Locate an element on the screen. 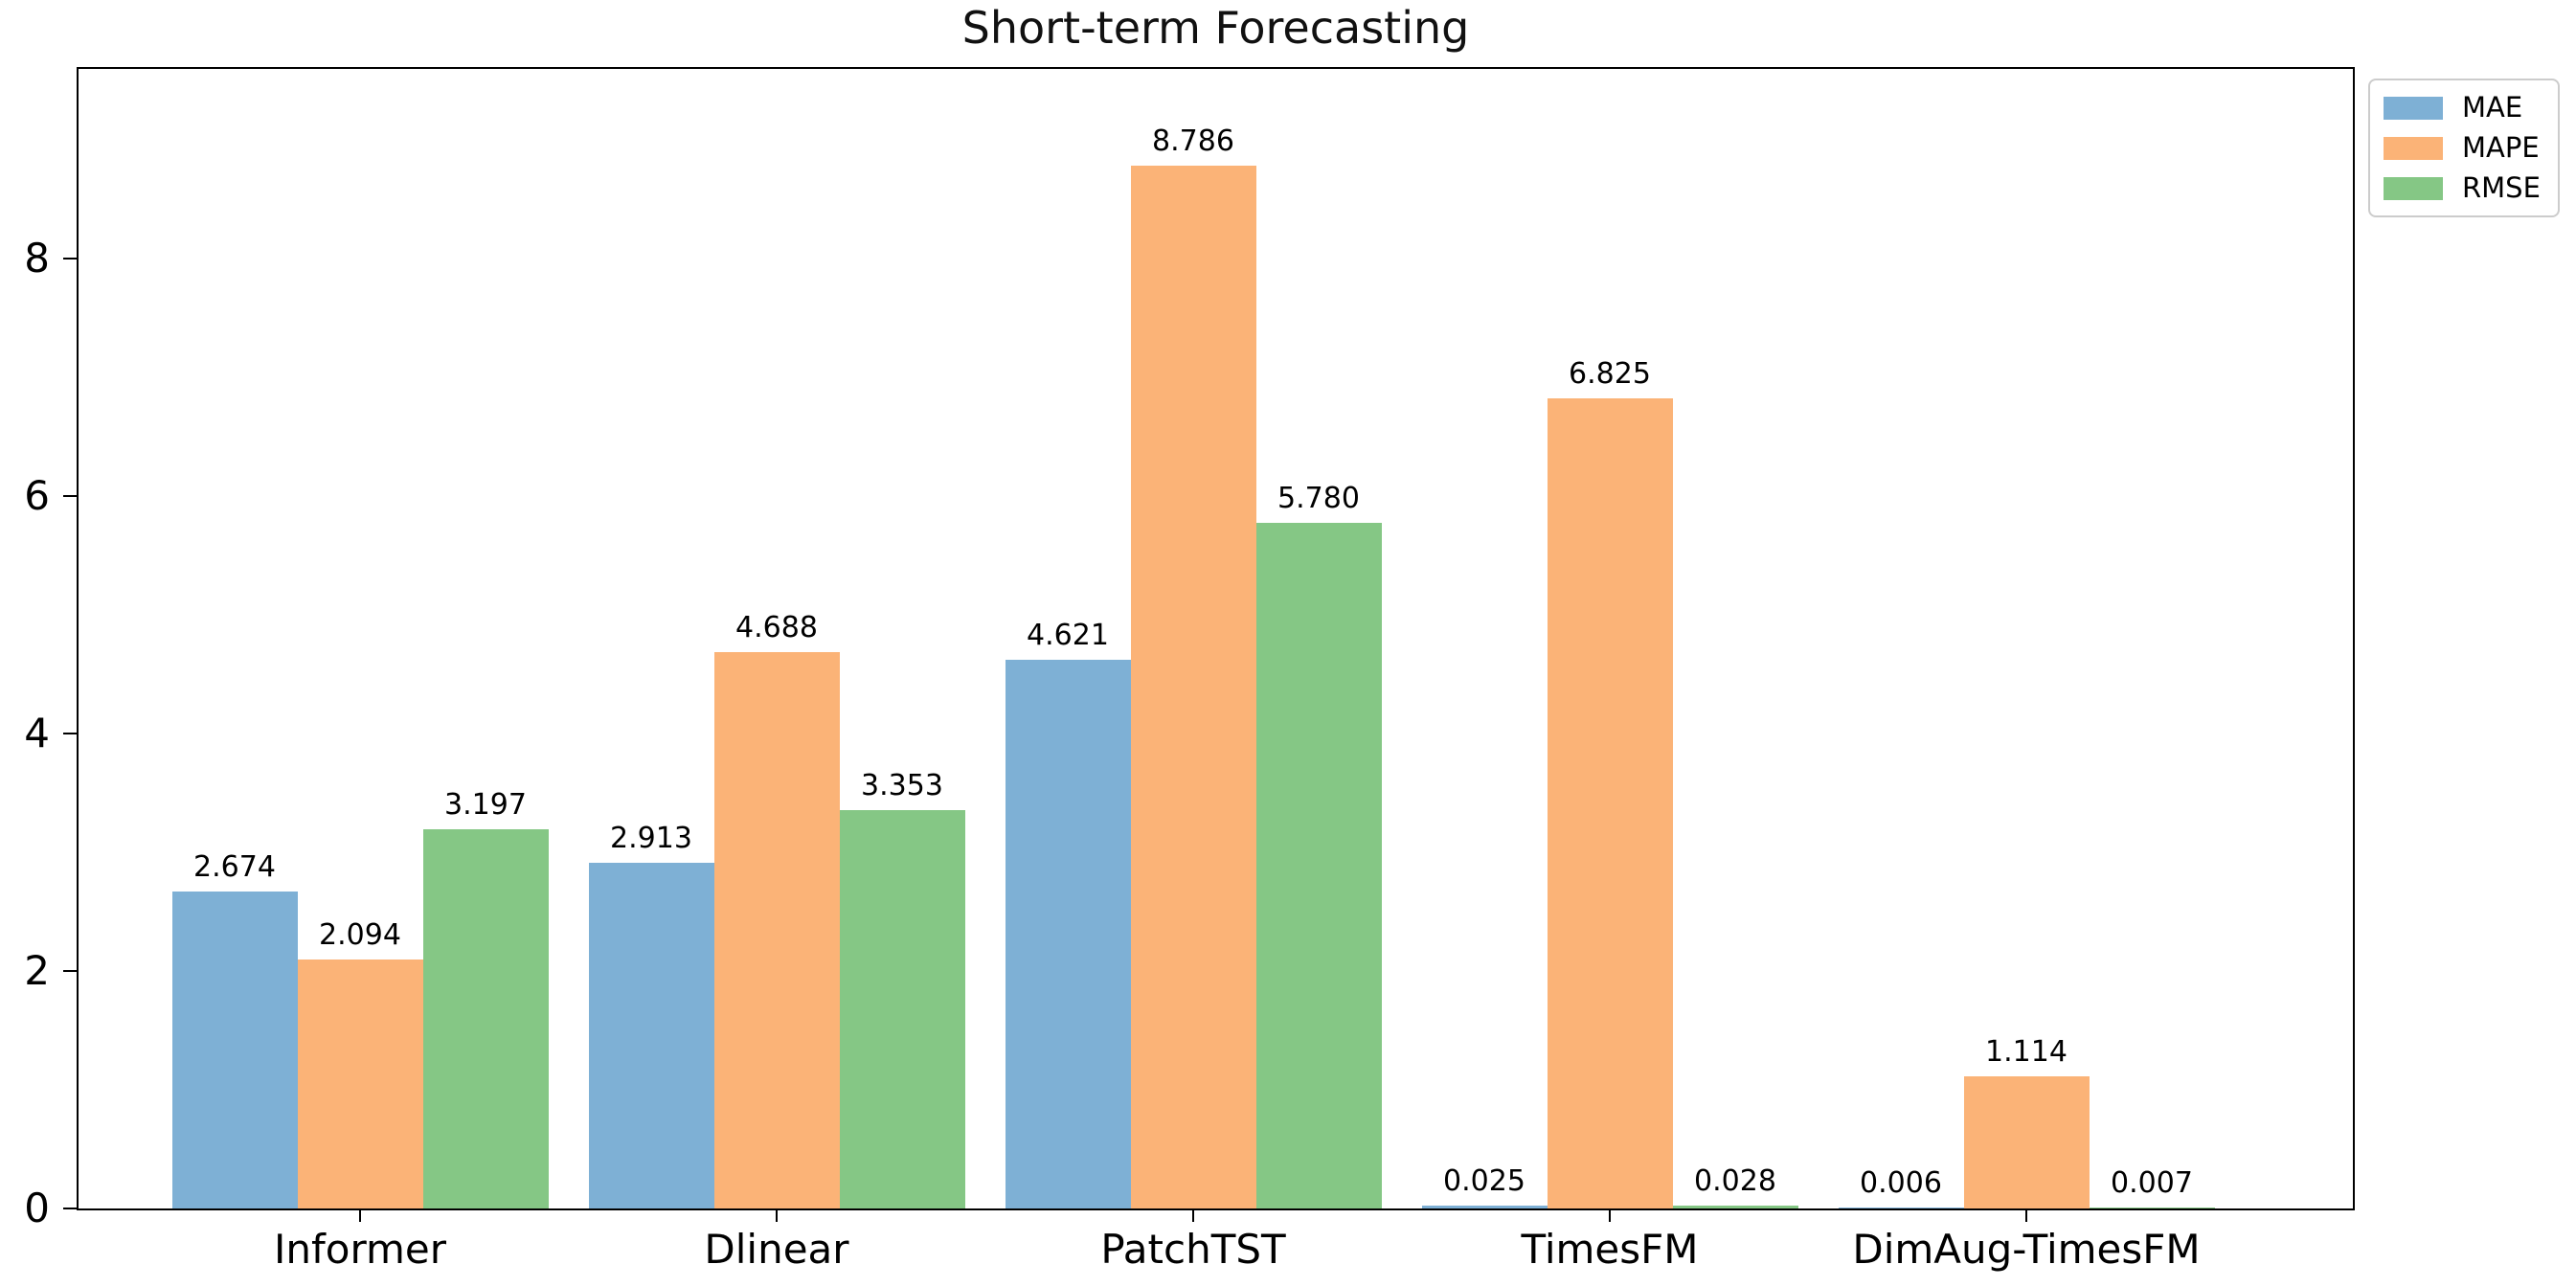 This screenshot has height=1287, width=2576. y-tick-label: 6 is located at coordinates (37, 496).